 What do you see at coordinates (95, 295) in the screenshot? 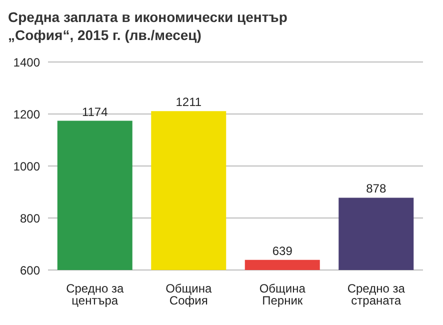
I see `x-tick-label: Средно за центъра` at bounding box center [95, 295].